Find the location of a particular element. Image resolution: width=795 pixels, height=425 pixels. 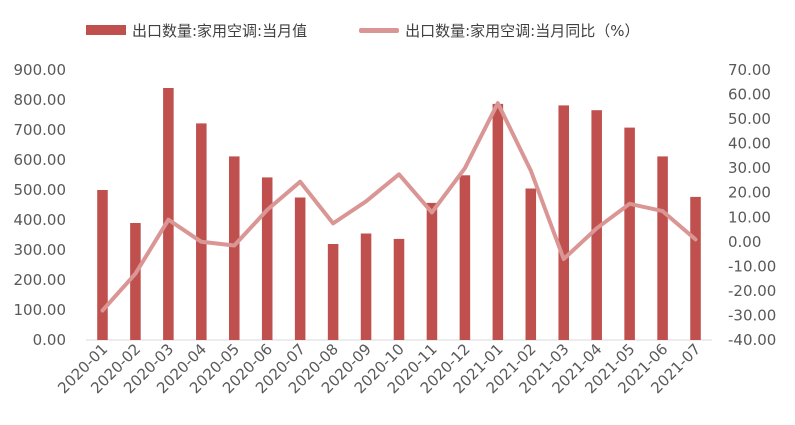

y2-tick-label: 40.00 is located at coordinates (749, 144).